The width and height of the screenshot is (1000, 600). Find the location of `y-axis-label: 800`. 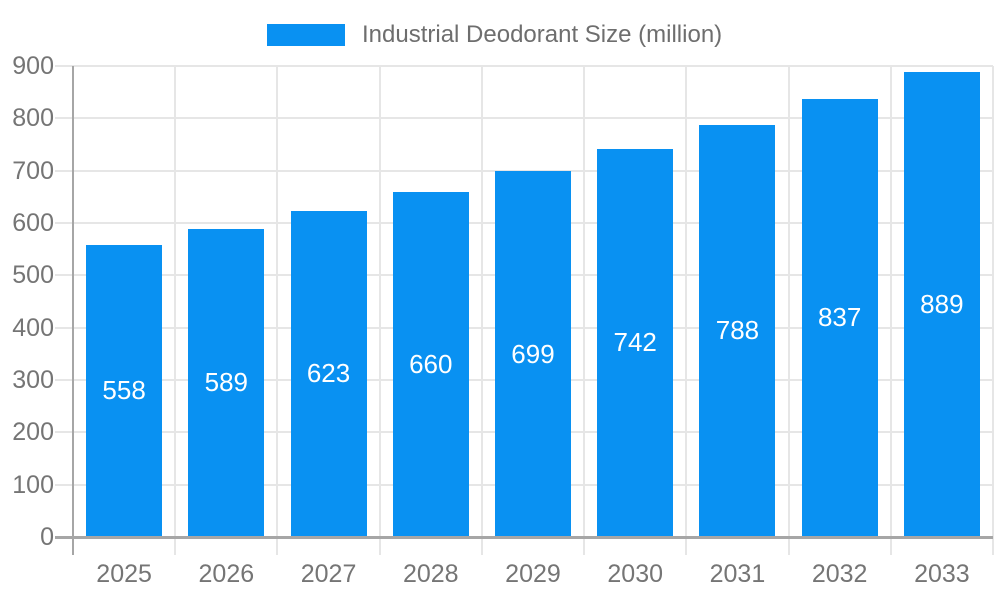

y-axis-label: 800 is located at coordinates (33, 118).